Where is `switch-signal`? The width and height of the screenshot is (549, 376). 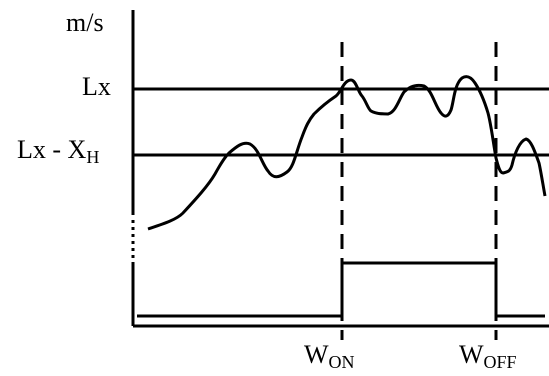 switch-signal is located at coordinates (341, 289).